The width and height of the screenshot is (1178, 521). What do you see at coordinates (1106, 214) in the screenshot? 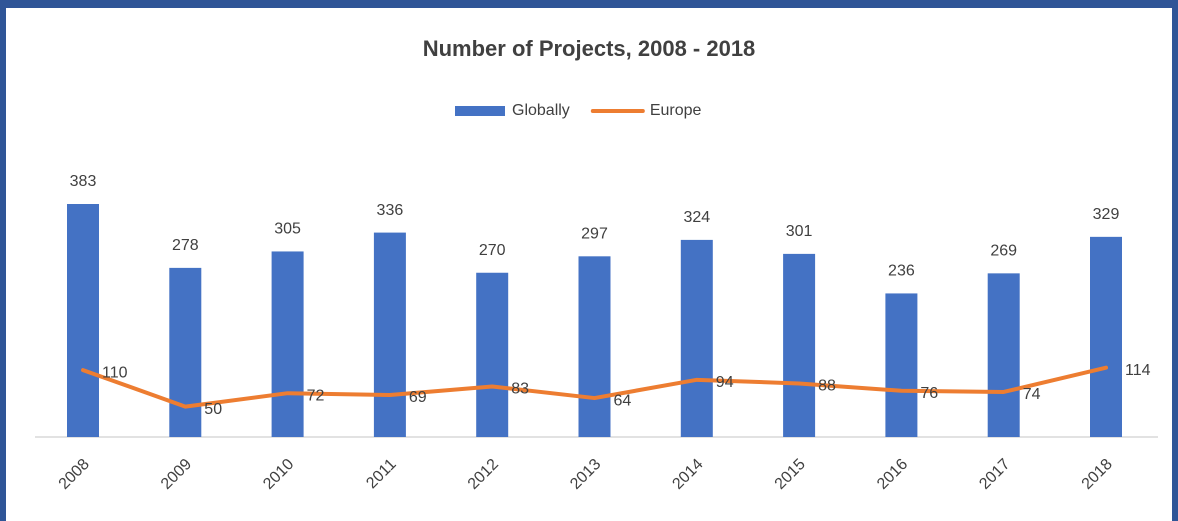
I see `data-label: 329` at bounding box center [1106, 214].